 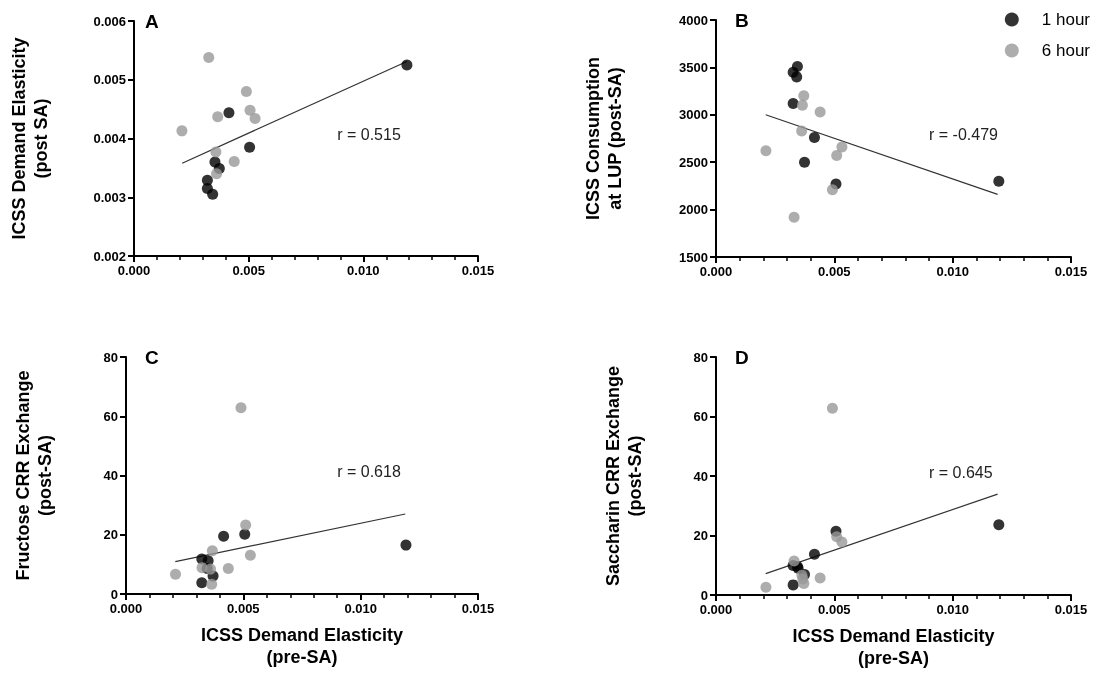 I want to click on y-axis-title: Fructose CRR Exchange (post-SA), so click(x=34, y=475).